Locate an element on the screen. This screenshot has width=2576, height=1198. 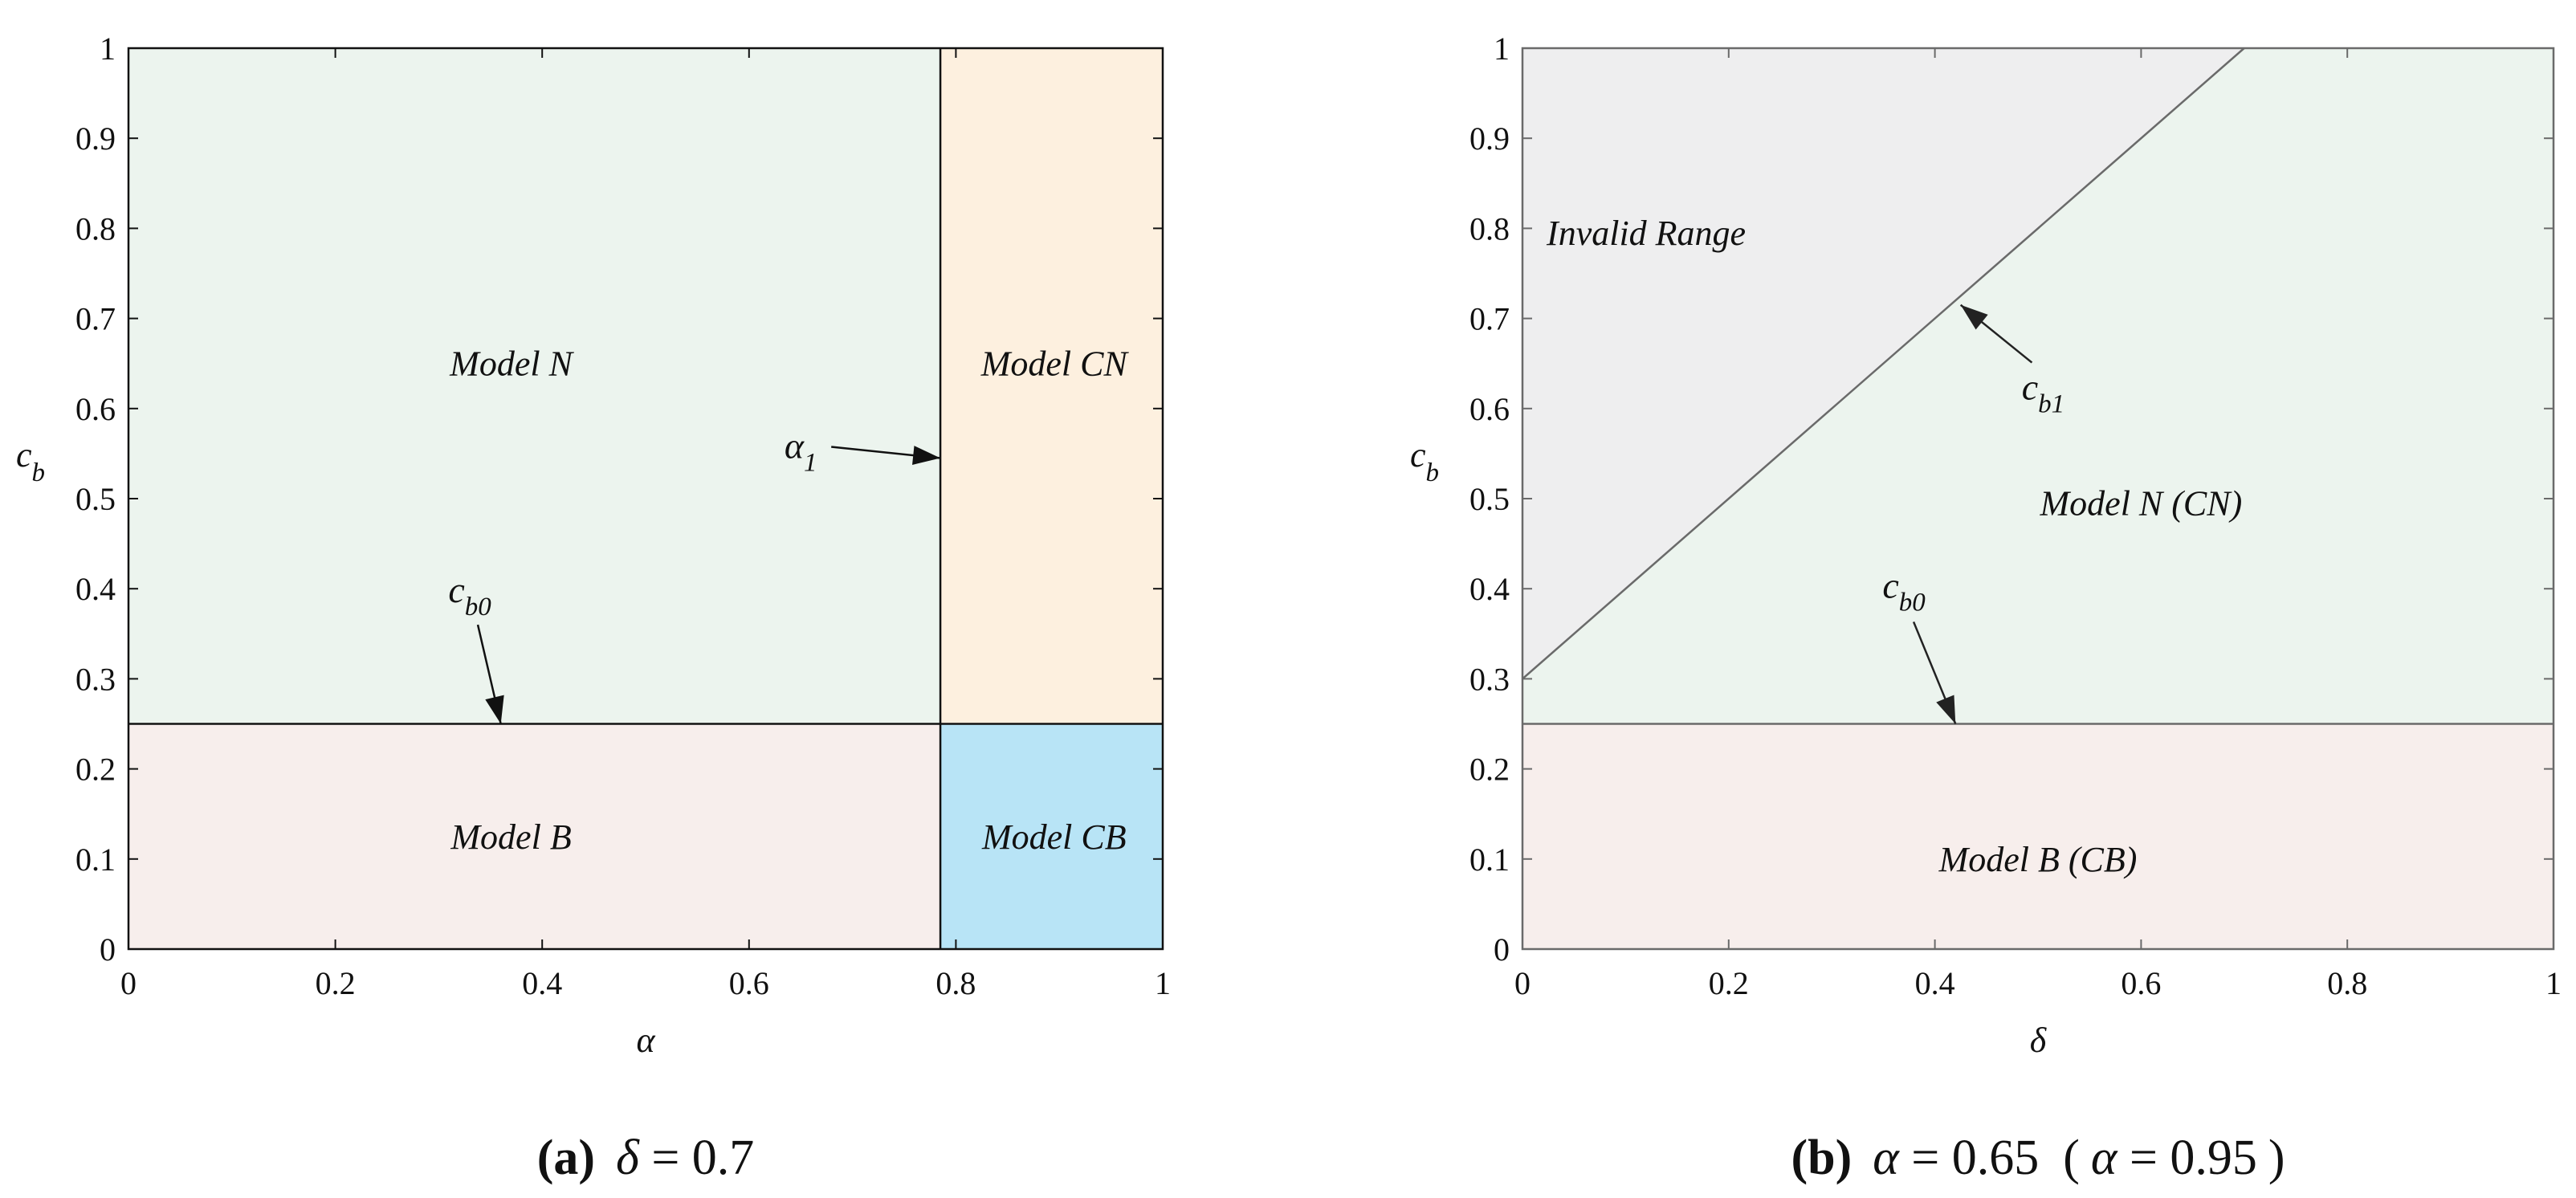
cb1-boundary-line is located at coordinates (1883, 363).